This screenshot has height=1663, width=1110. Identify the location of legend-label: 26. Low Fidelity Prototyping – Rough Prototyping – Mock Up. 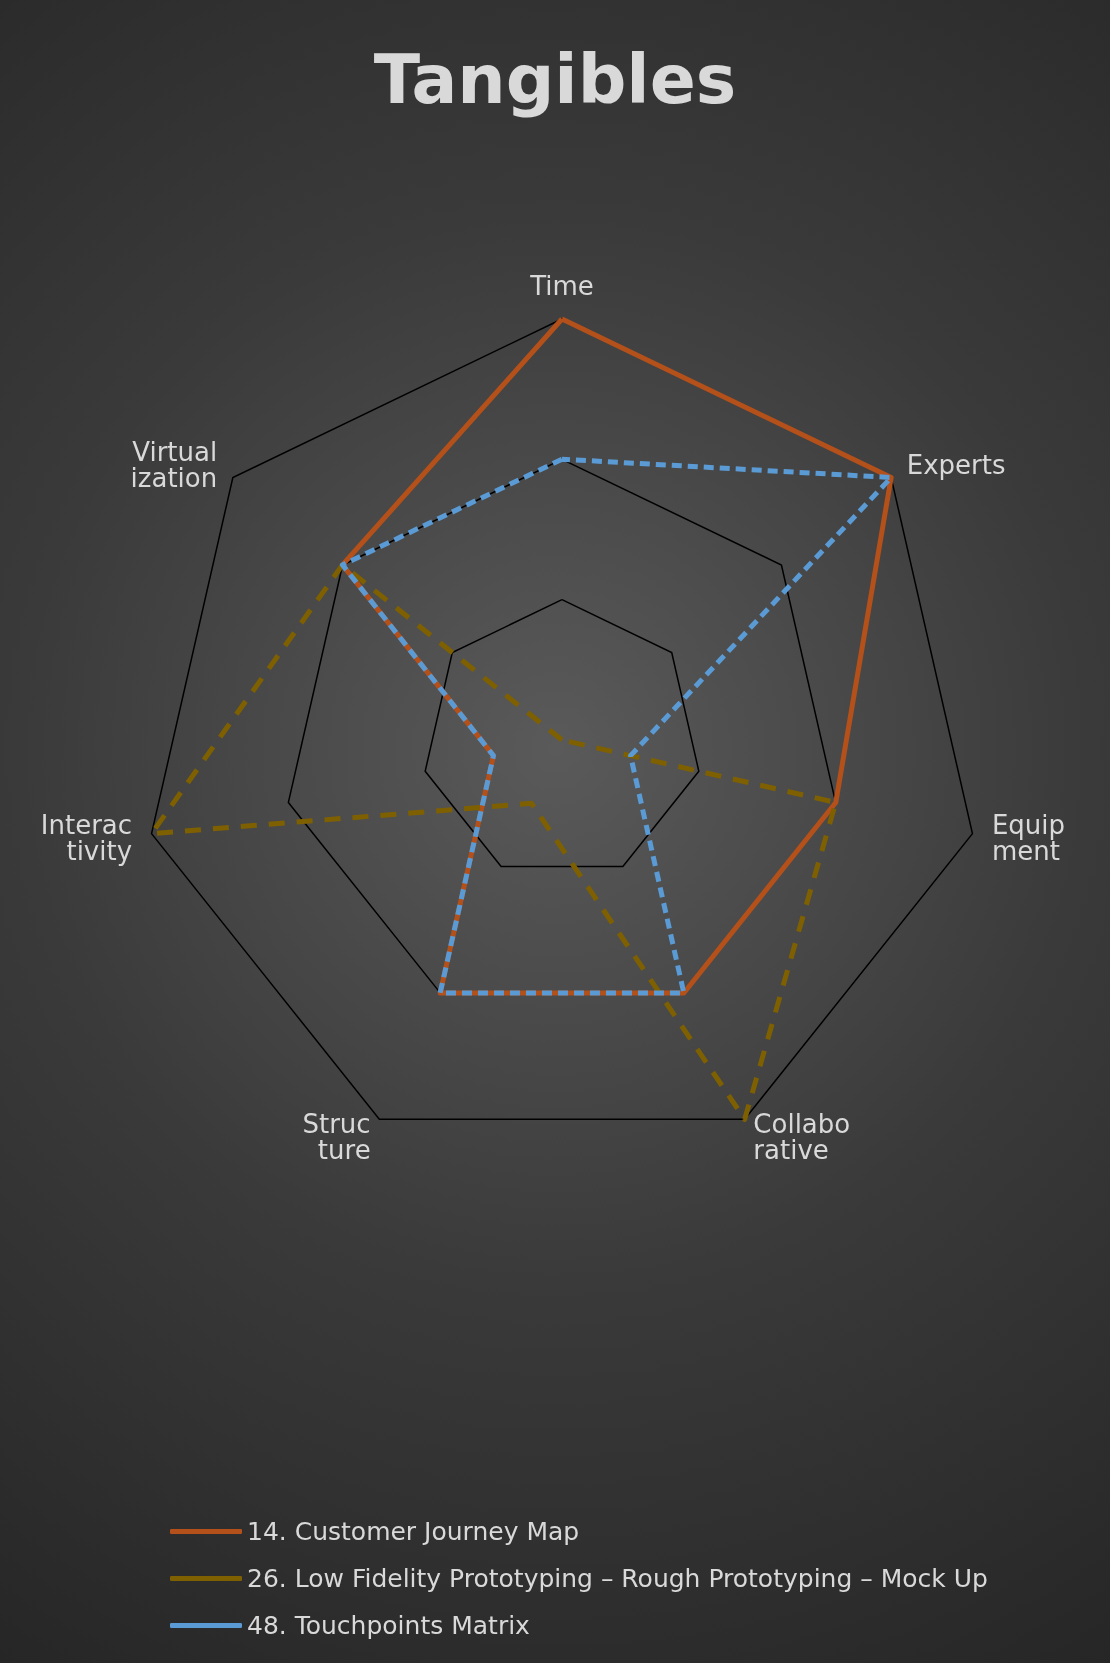
(617, 1578).